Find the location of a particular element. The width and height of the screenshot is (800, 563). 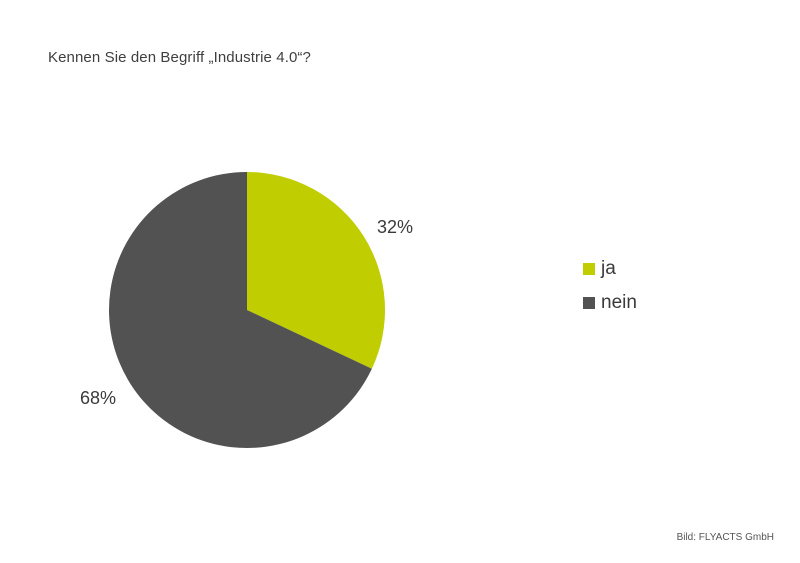

legend-label-ja: ja is located at coordinates (608, 268).